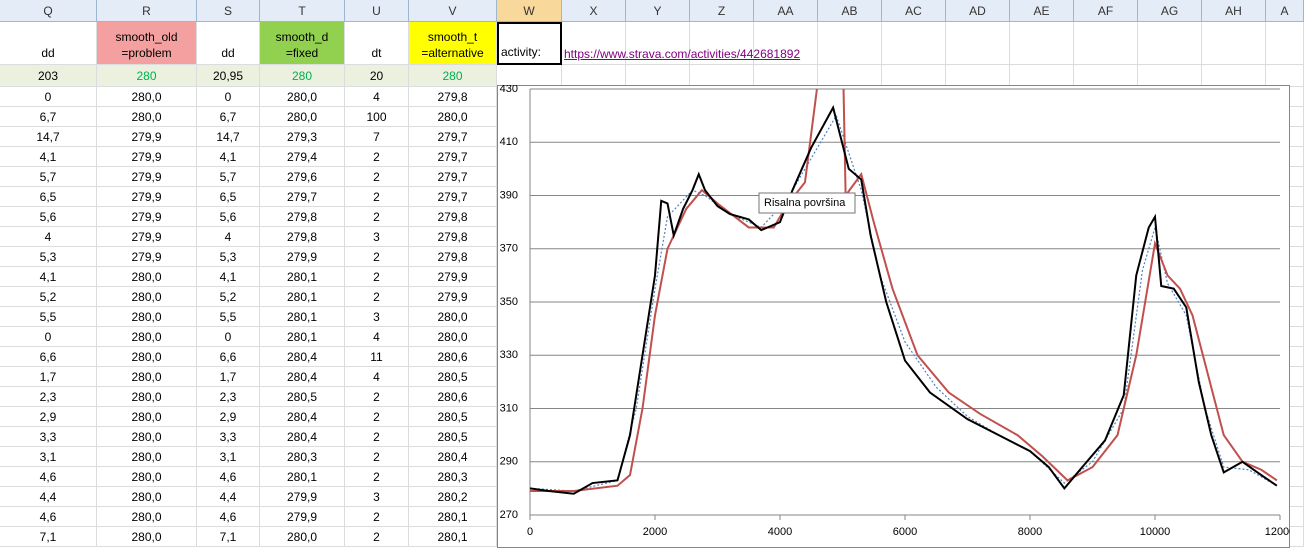 Image resolution: width=1304 pixels, height=548 pixels. Describe the element at coordinates (302, 76) in the screenshot. I see `summary-cell: 280` at that location.